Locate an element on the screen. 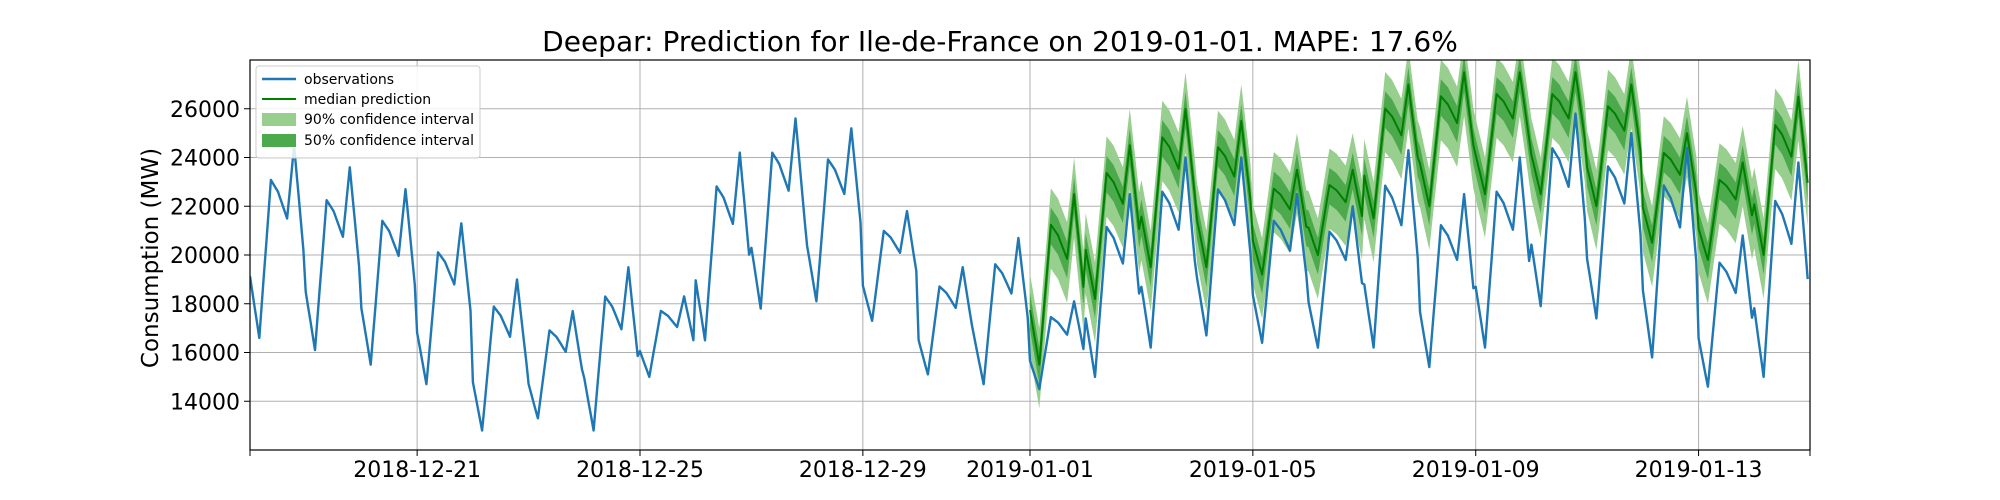  legend-median-label: median prediction is located at coordinates (367, 100).